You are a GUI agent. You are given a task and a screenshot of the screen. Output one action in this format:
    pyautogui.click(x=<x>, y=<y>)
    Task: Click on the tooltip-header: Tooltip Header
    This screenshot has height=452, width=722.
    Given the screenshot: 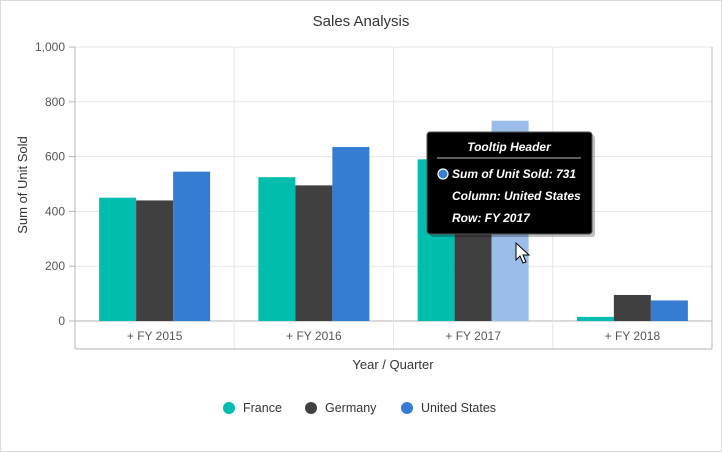 What is the action you would take?
    pyautogui.click(x=509, y=147)
    